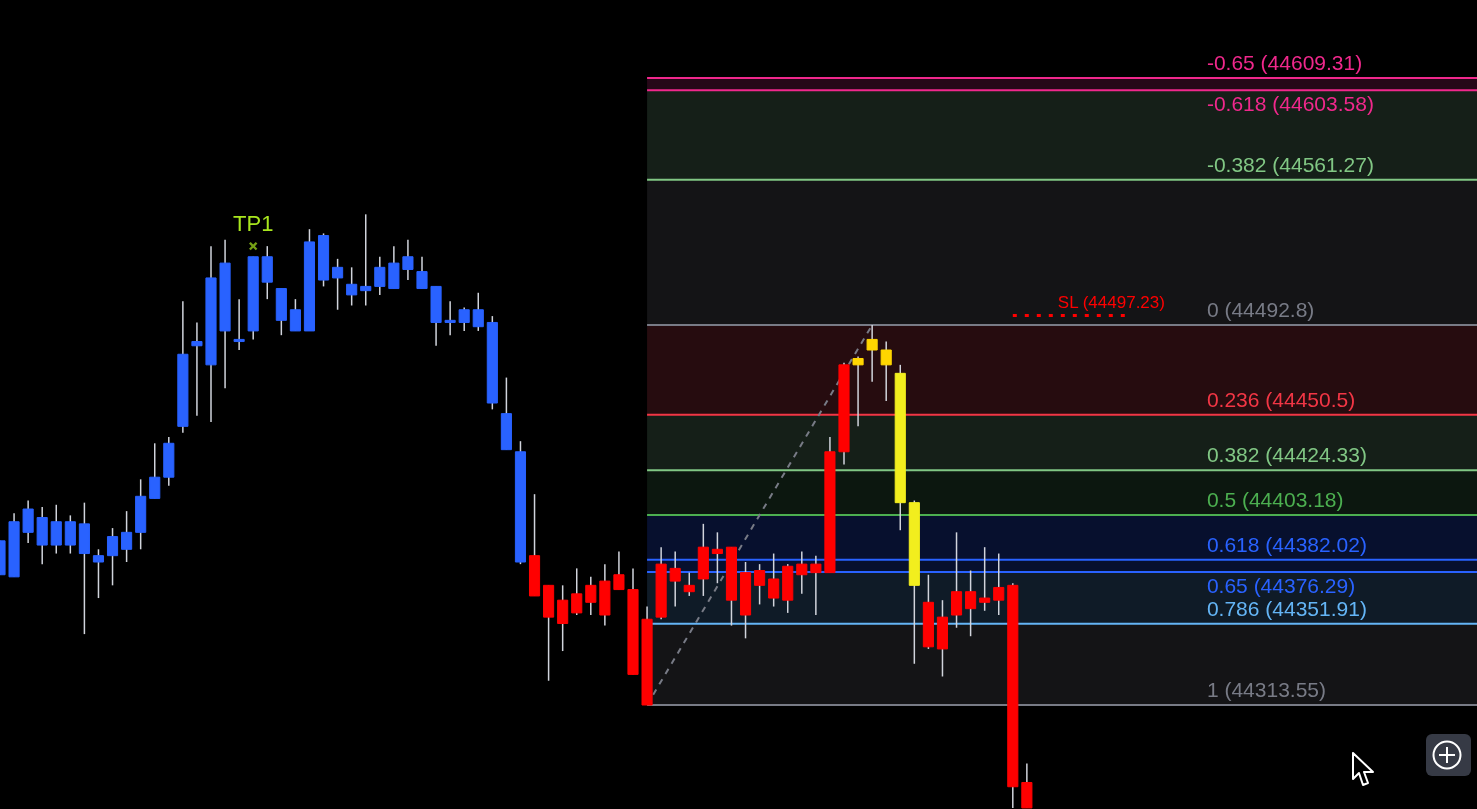  I want to click on ref-line-label: -0.618 (44603.58), so click(1290, 104).